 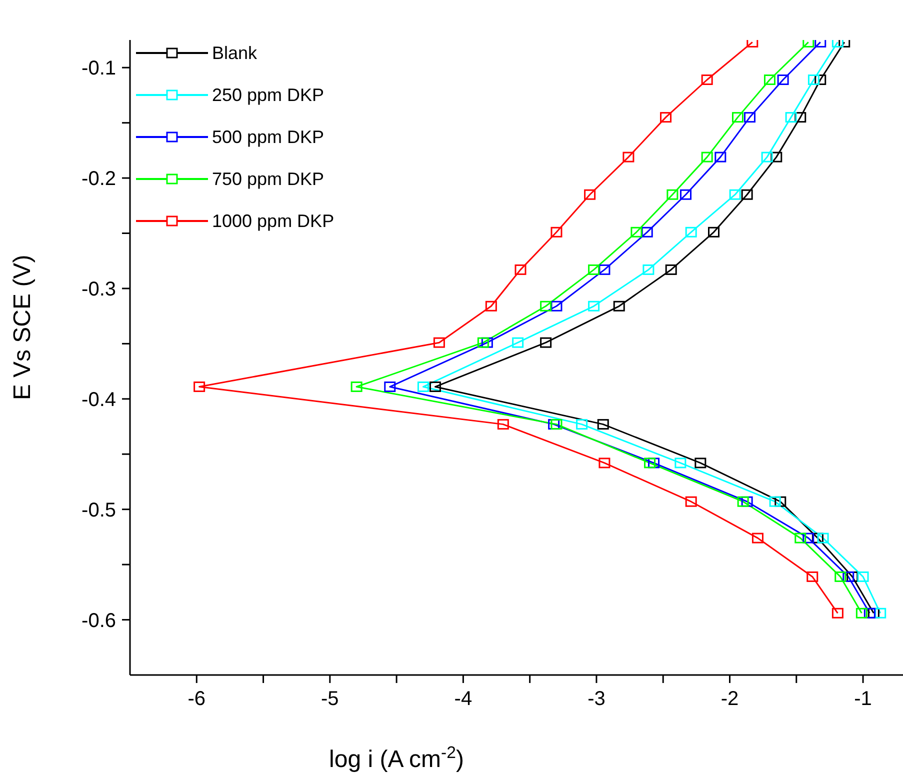 I want to click on y-tick-label: -0.3, so click(x=99, y=289).